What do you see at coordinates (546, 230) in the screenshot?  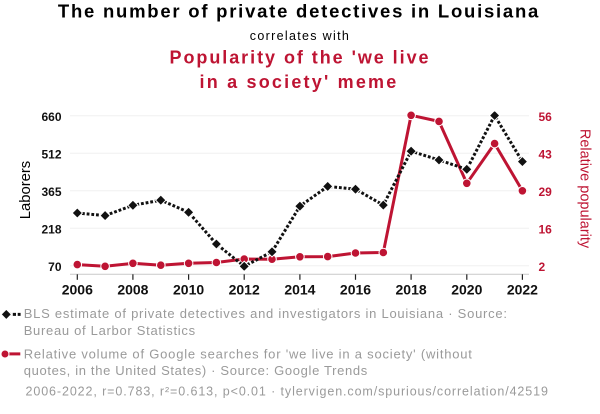 I see `svg-text: 16` at bounding box center [546, 230].